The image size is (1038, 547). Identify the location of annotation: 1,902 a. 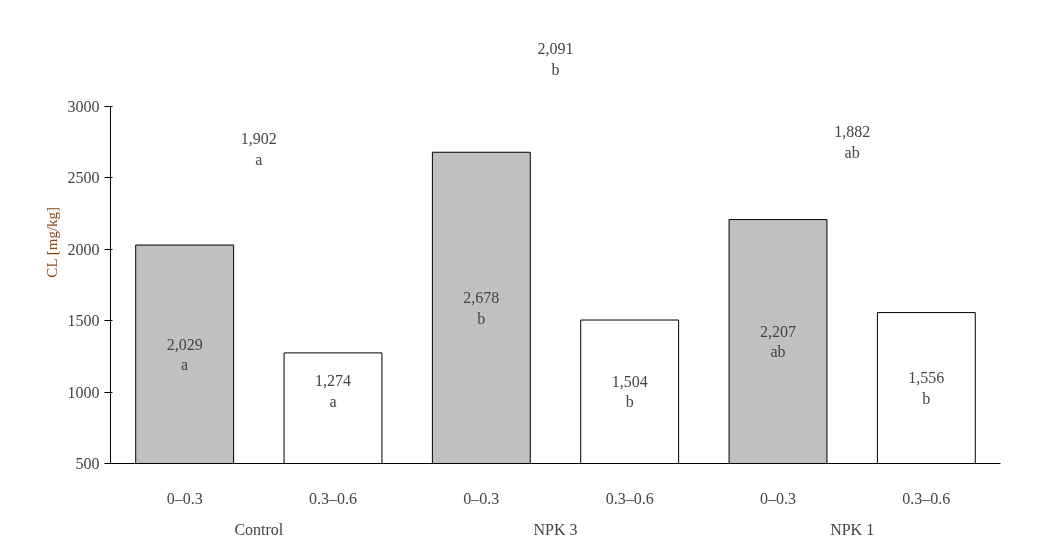
(258, 149).